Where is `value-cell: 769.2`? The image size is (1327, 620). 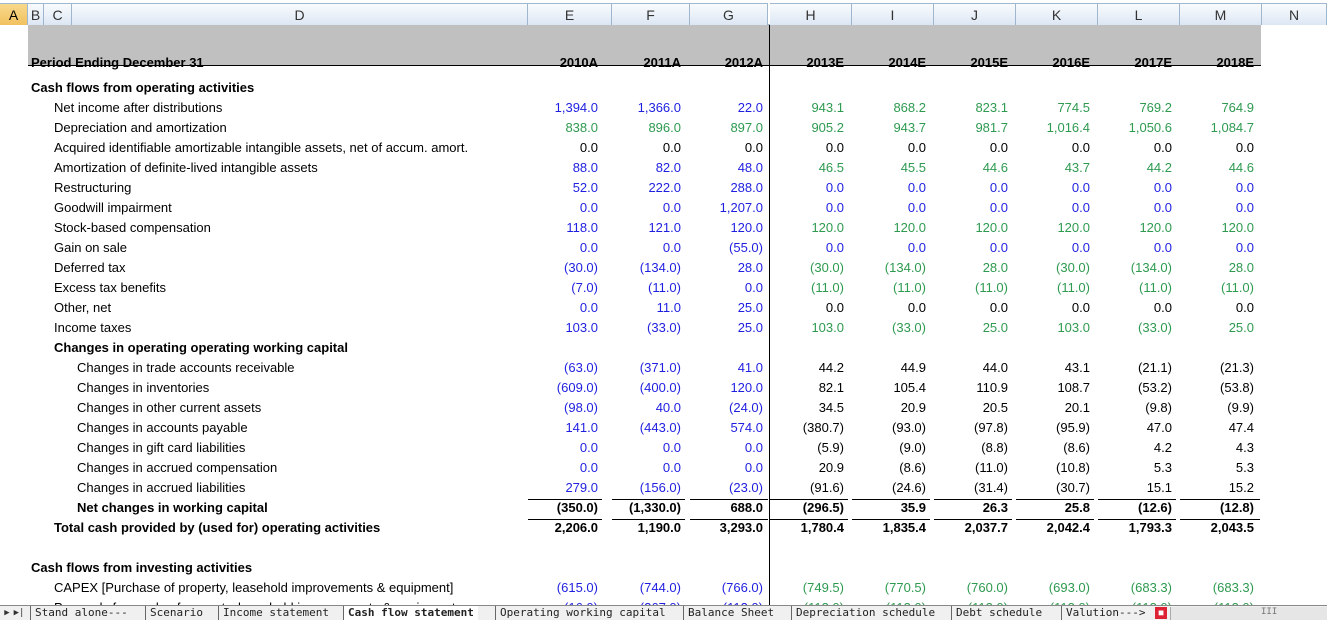
value-cell: 769.2 is located at coordinates (1155, 107).